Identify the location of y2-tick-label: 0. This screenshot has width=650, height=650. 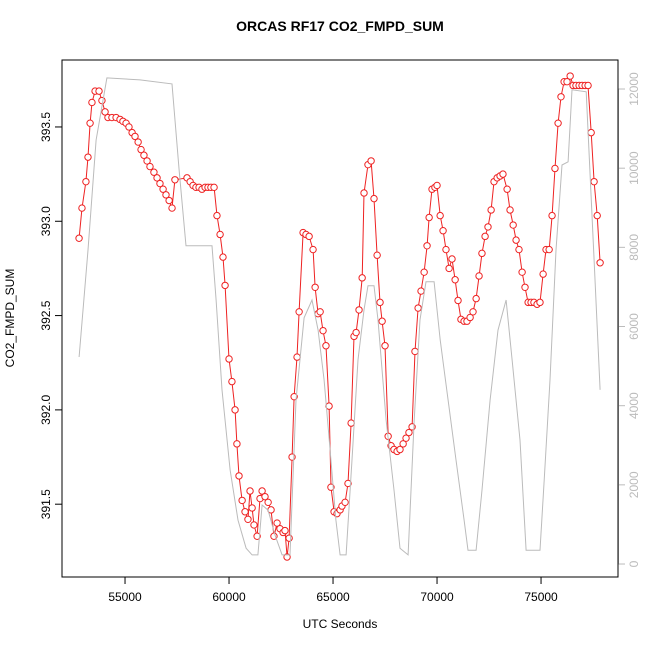
(634, 563).